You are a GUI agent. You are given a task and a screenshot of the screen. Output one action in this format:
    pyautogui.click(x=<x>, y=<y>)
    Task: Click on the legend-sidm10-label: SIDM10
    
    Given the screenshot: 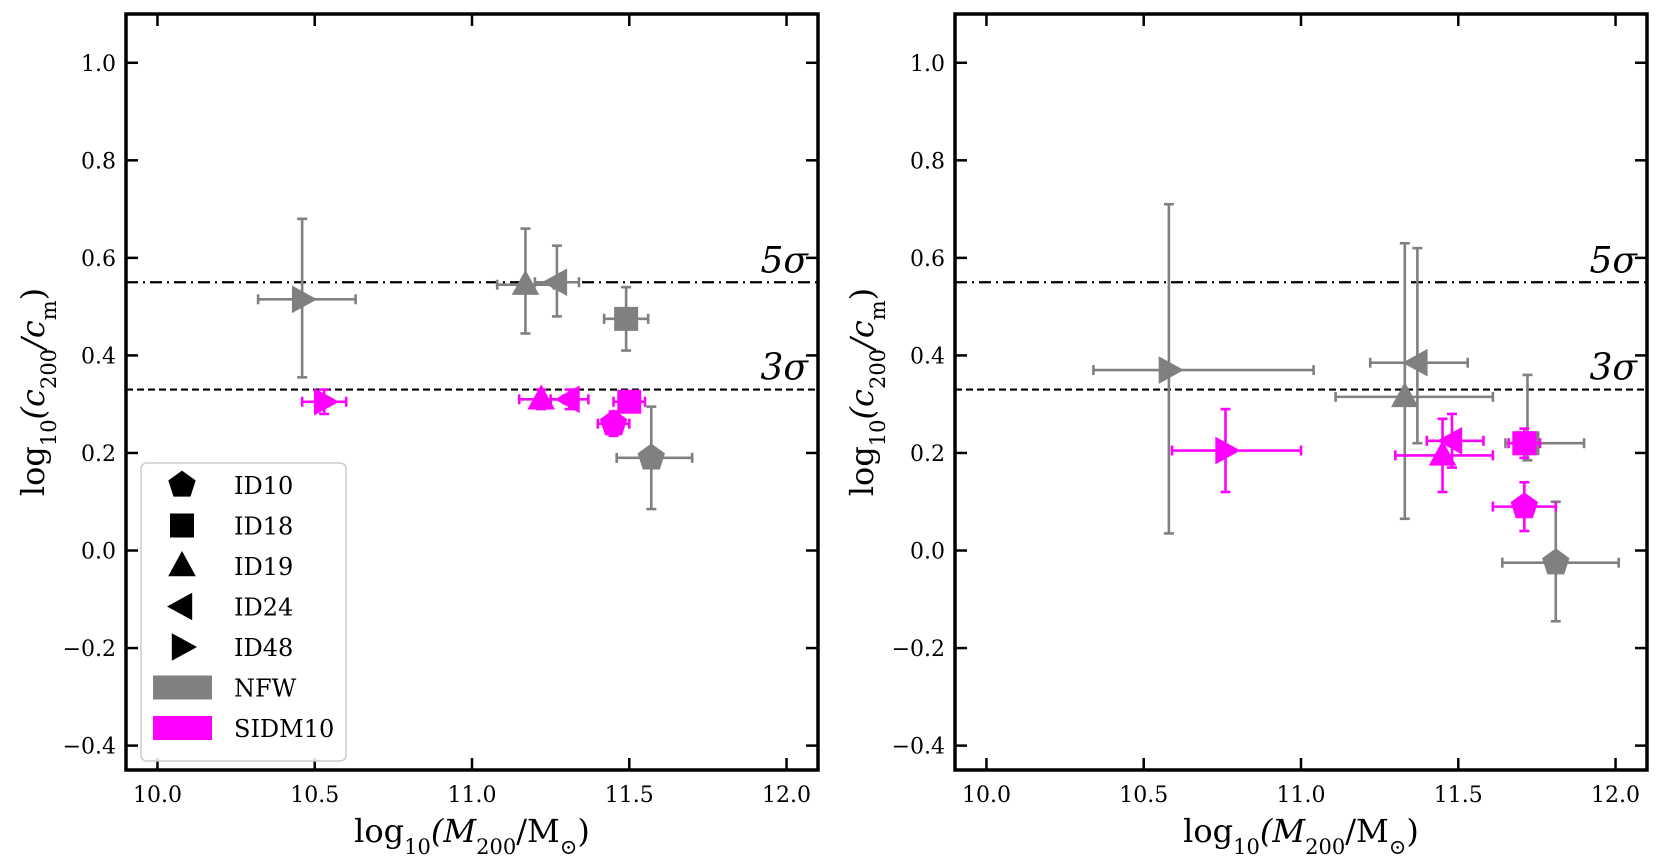 What is the action you would take?
    pyautogui.click(x=284, y=729)
    